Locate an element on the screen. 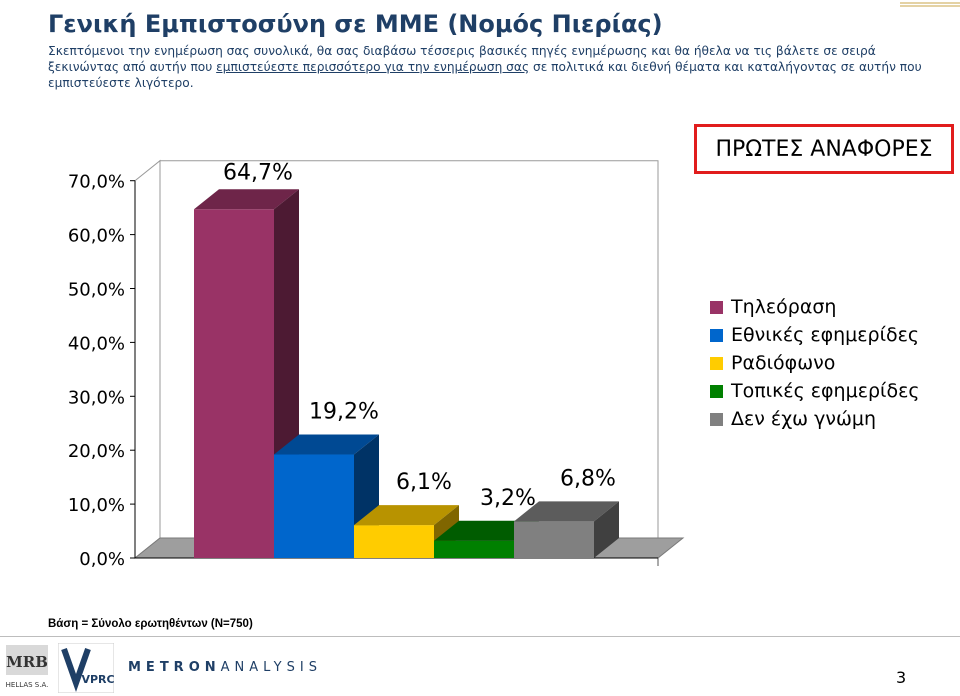 This screenshot has width=960, height=696. vprc-logo: VPRC is located at coordinates (86, 668).